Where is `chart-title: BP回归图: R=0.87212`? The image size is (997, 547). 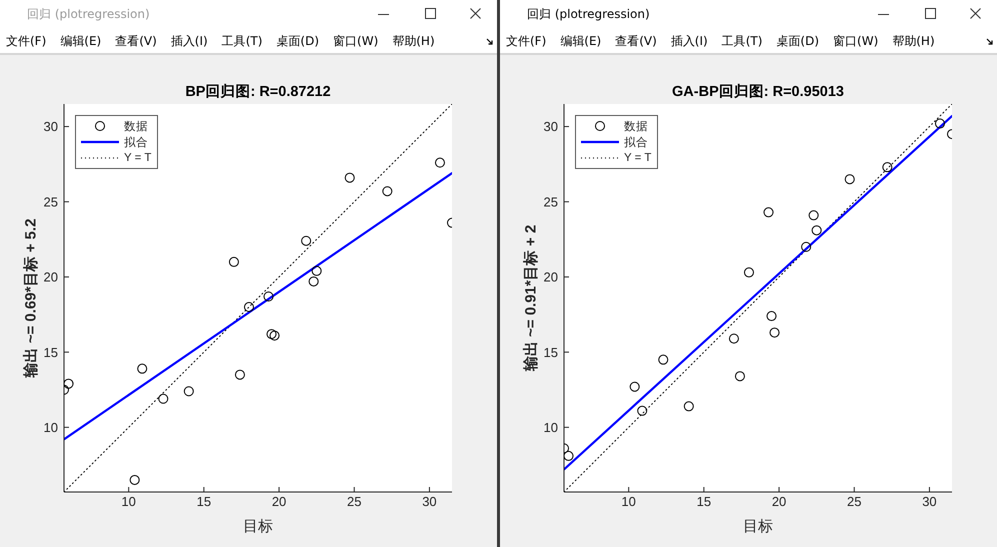 chart-title: BP回归图: R=0.87212 is located at coordinates (258, 91).